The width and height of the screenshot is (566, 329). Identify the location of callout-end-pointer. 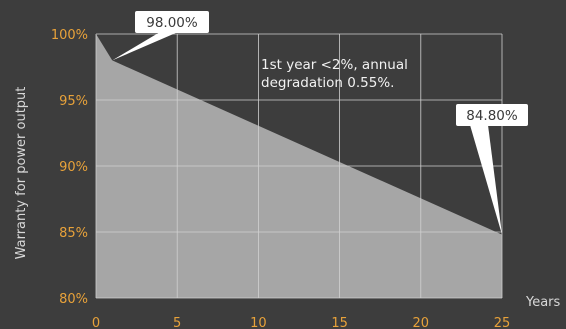
(486, 180).